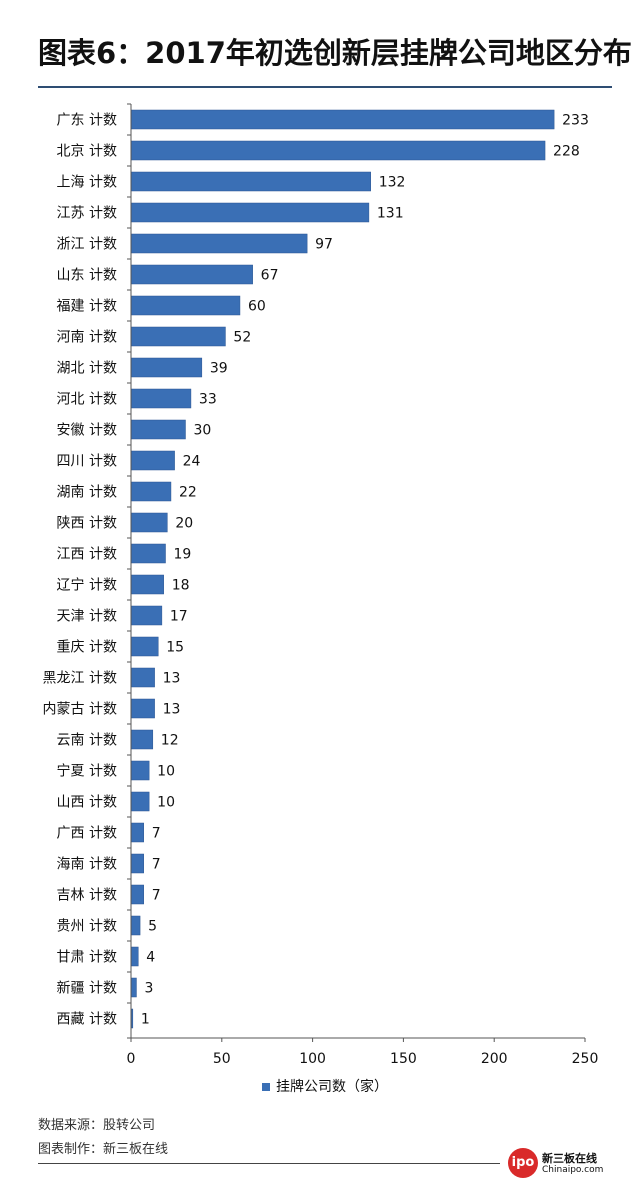  What do you see at coordinates (575, 121) in the screenshot?
I see `data-label: 233` at bounding box center [575, 121].